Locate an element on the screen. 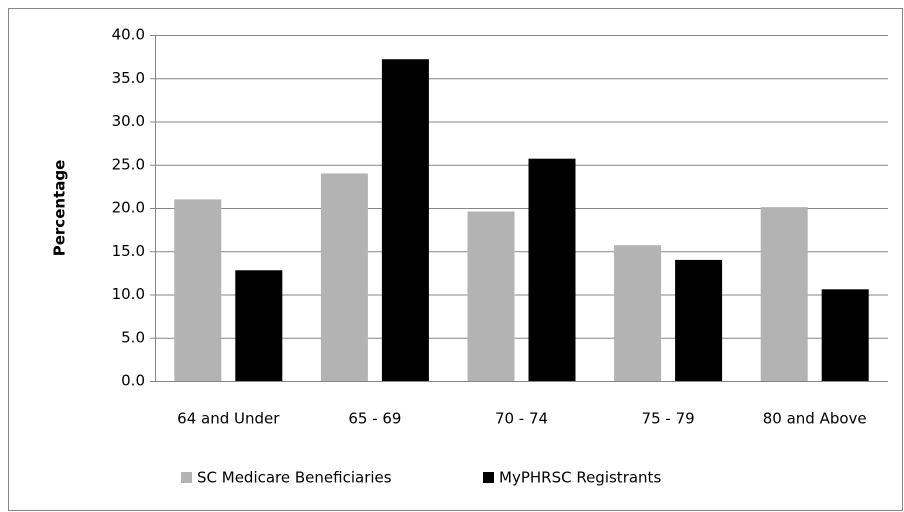 This screenshot has width=904, height=512. x-tick-label: 65 - 69 is located at coordinates (374, 419).